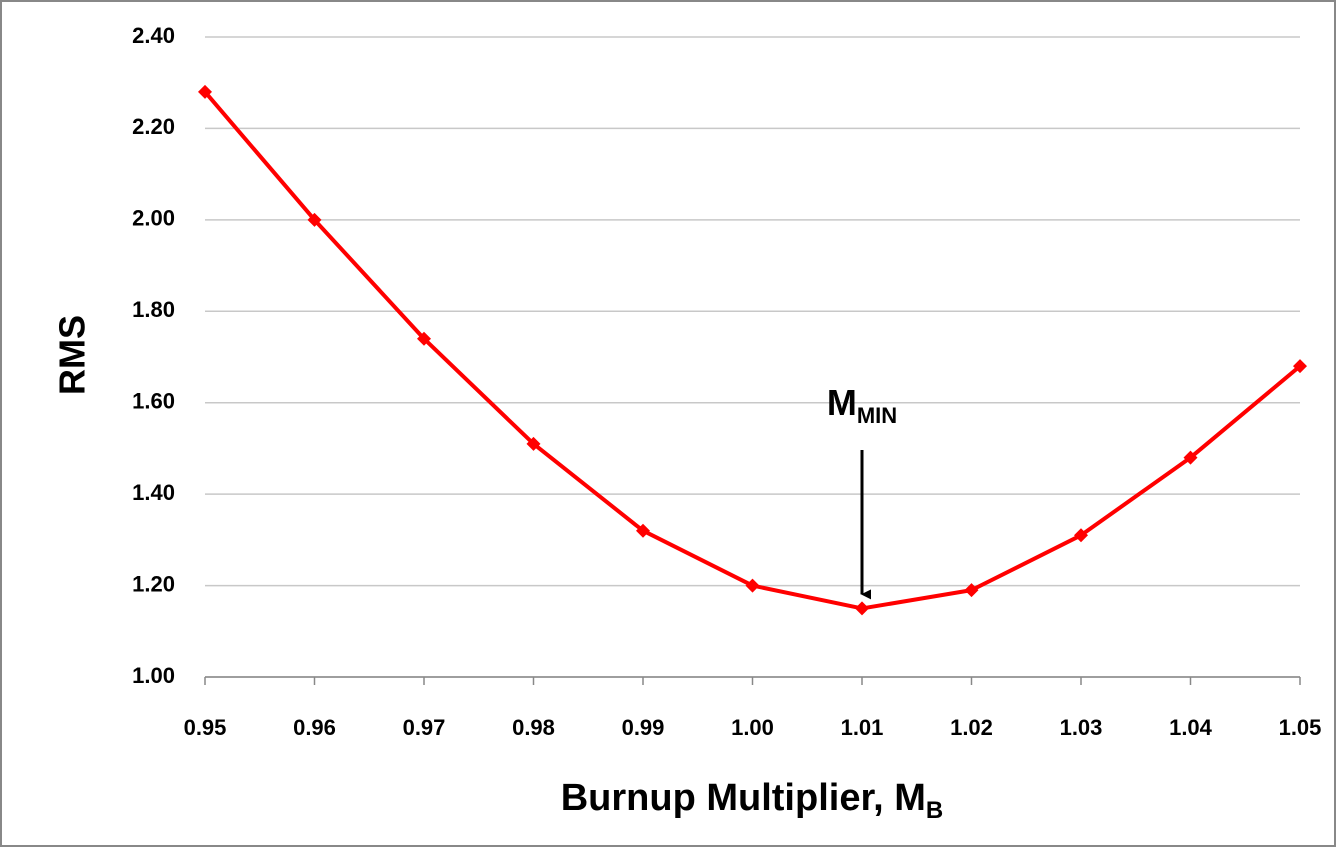 This screenshot has height=848, width=1337. Describe the element at coordinates (72, 355) in the screenshot. I see `y-axis-label: RMS` at that location.